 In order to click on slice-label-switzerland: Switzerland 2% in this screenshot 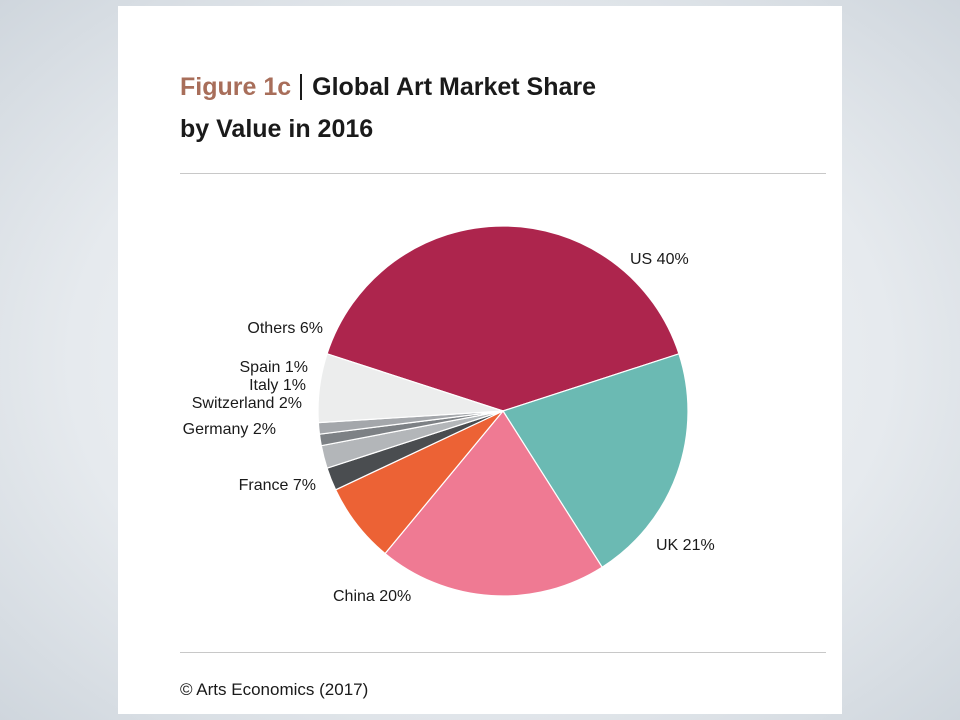, I will do `click(247, 403)`.